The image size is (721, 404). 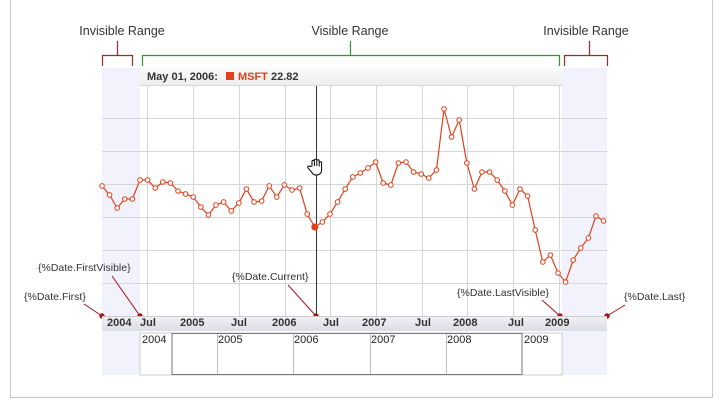 I want to click on navigator-year-label: 2007, so click(x=383, y=340).